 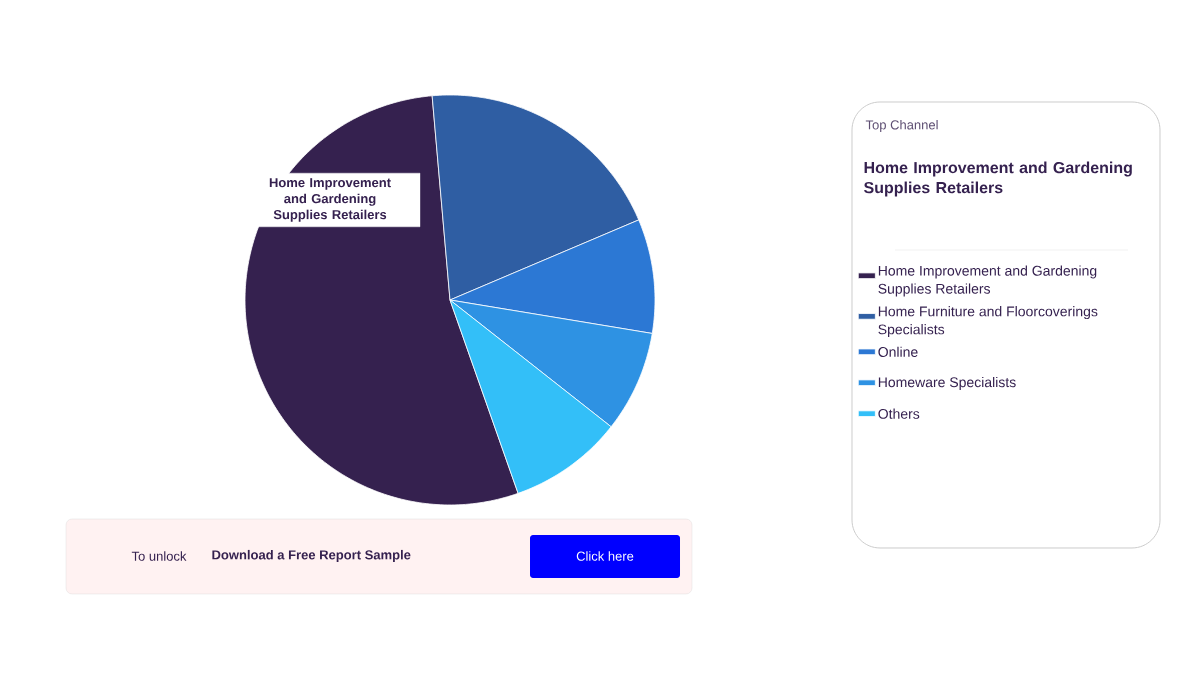 I want to click on legend-label: Online, so click(x=898, y=351).